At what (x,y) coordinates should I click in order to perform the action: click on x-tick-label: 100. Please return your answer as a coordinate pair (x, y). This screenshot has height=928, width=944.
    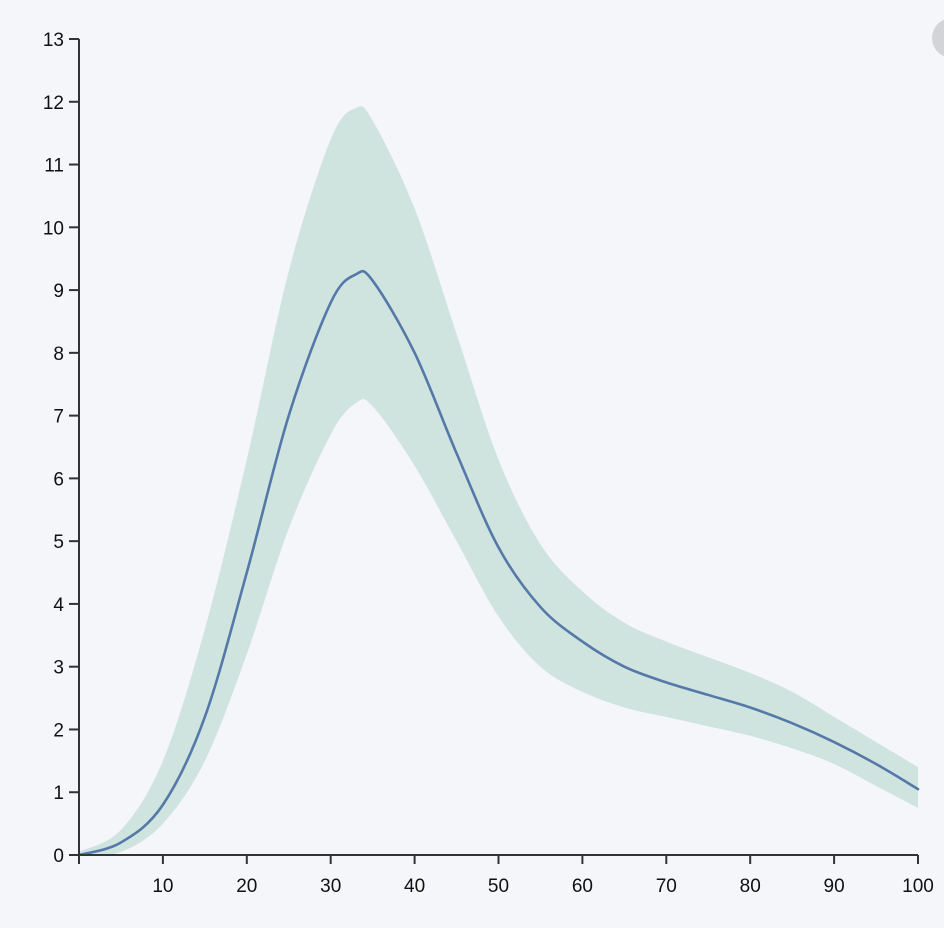
    Looking at the image, I should click on (918, 886).